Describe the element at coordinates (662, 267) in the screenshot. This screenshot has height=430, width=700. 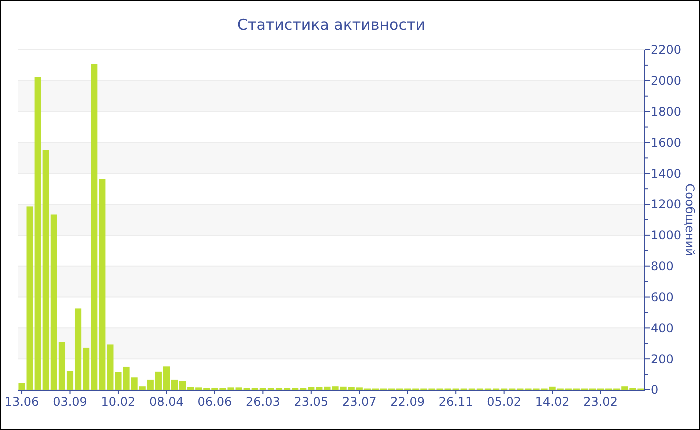
I see `y-tick-label: 800` at that location.